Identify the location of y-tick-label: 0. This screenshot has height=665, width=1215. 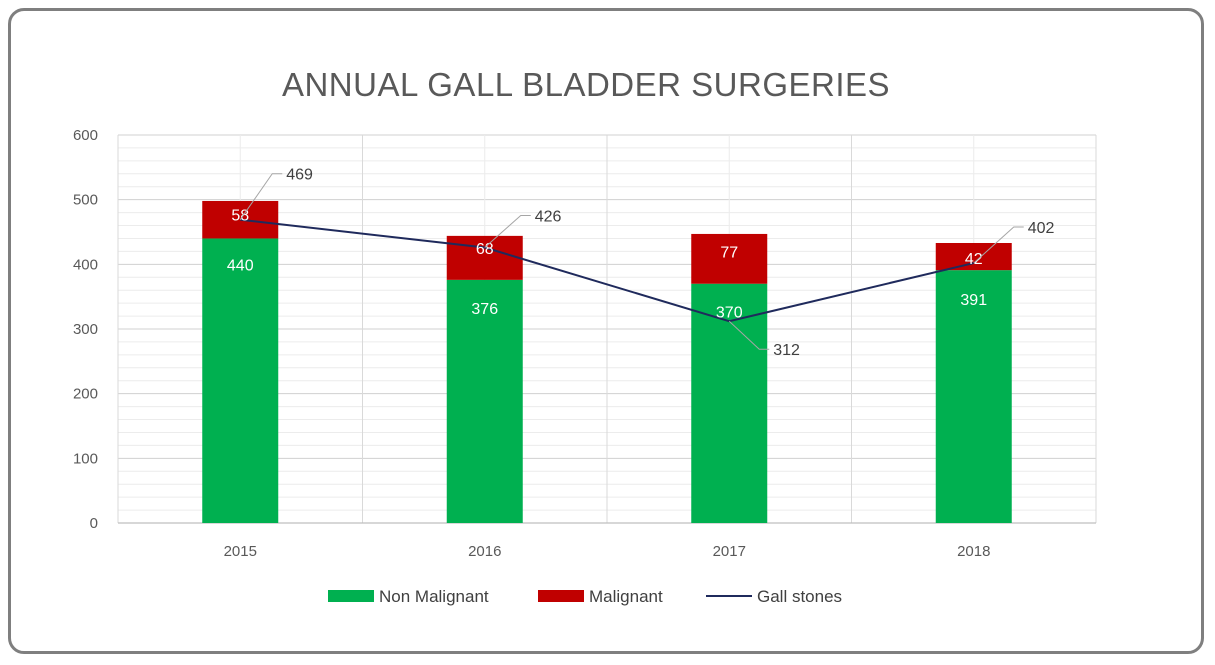
(94, 523).